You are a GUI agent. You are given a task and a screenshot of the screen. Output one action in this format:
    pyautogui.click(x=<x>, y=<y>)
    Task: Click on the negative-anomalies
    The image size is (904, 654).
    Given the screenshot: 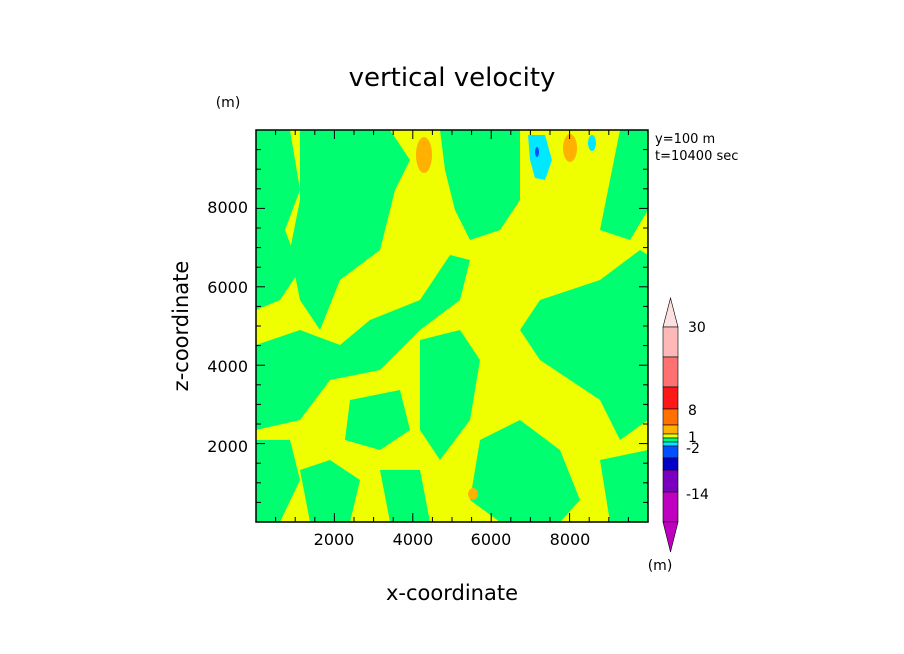 What is the action you would take?
    pyautogui.click(x=562, y=157)
    